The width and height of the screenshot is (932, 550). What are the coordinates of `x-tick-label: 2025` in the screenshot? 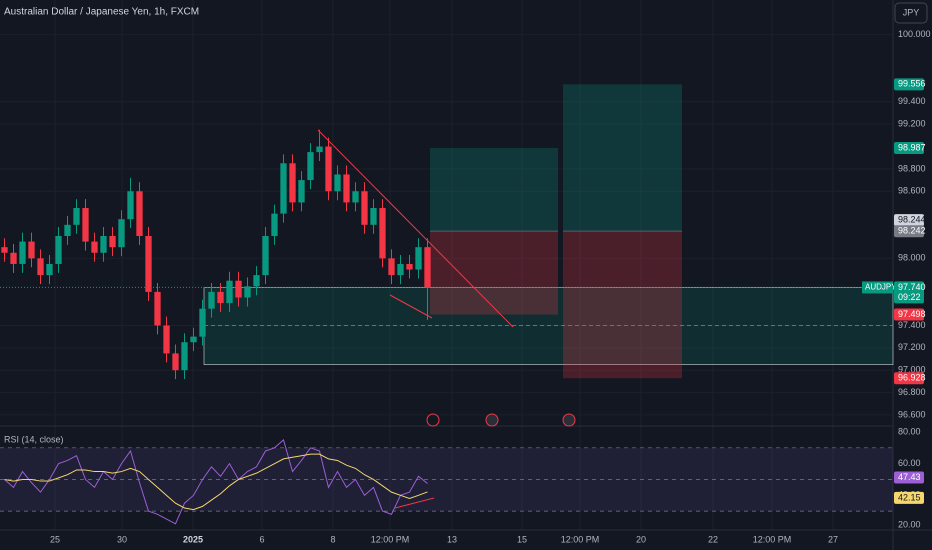 It's located at (193, 539).